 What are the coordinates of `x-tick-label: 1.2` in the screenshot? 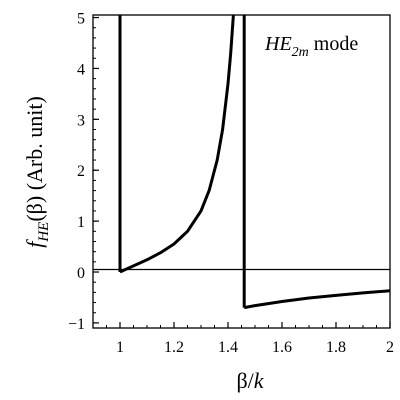 It's located at (174, 347).